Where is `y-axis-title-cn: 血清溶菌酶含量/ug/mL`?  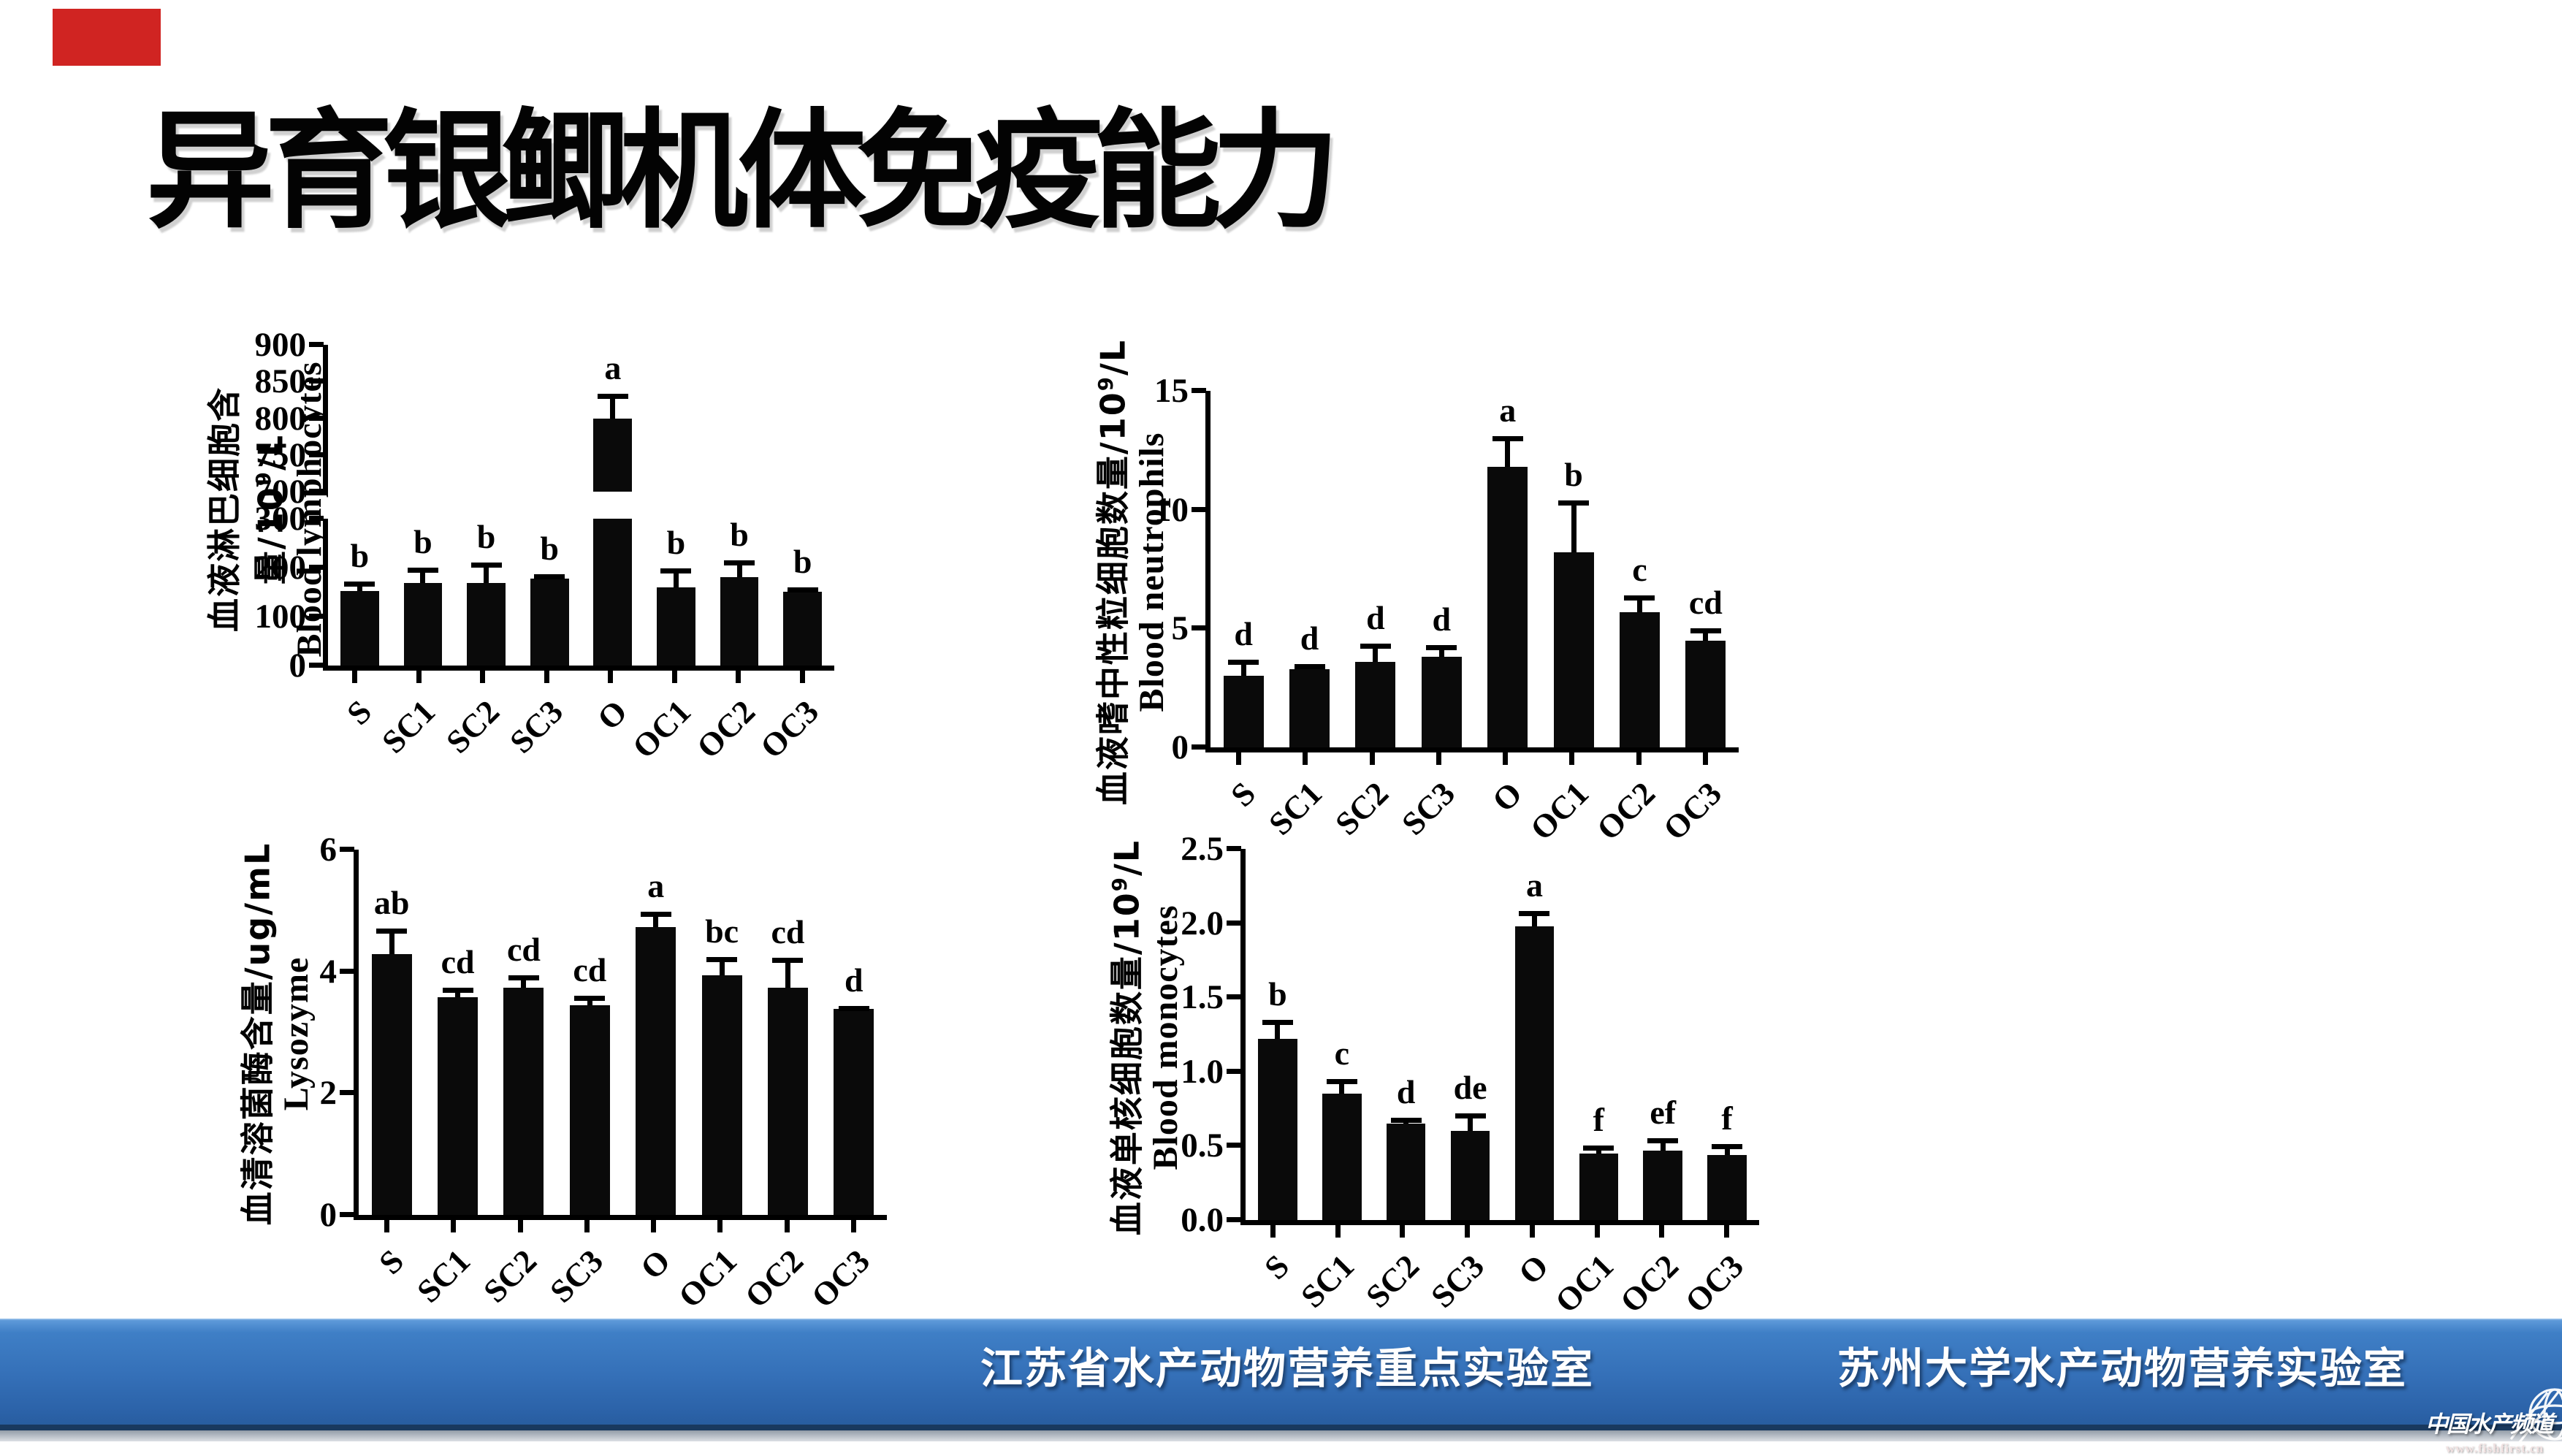
y-axis-title-cn: 血清溶菌酶含量/ug/mL is located at coordinates (257, 1034).